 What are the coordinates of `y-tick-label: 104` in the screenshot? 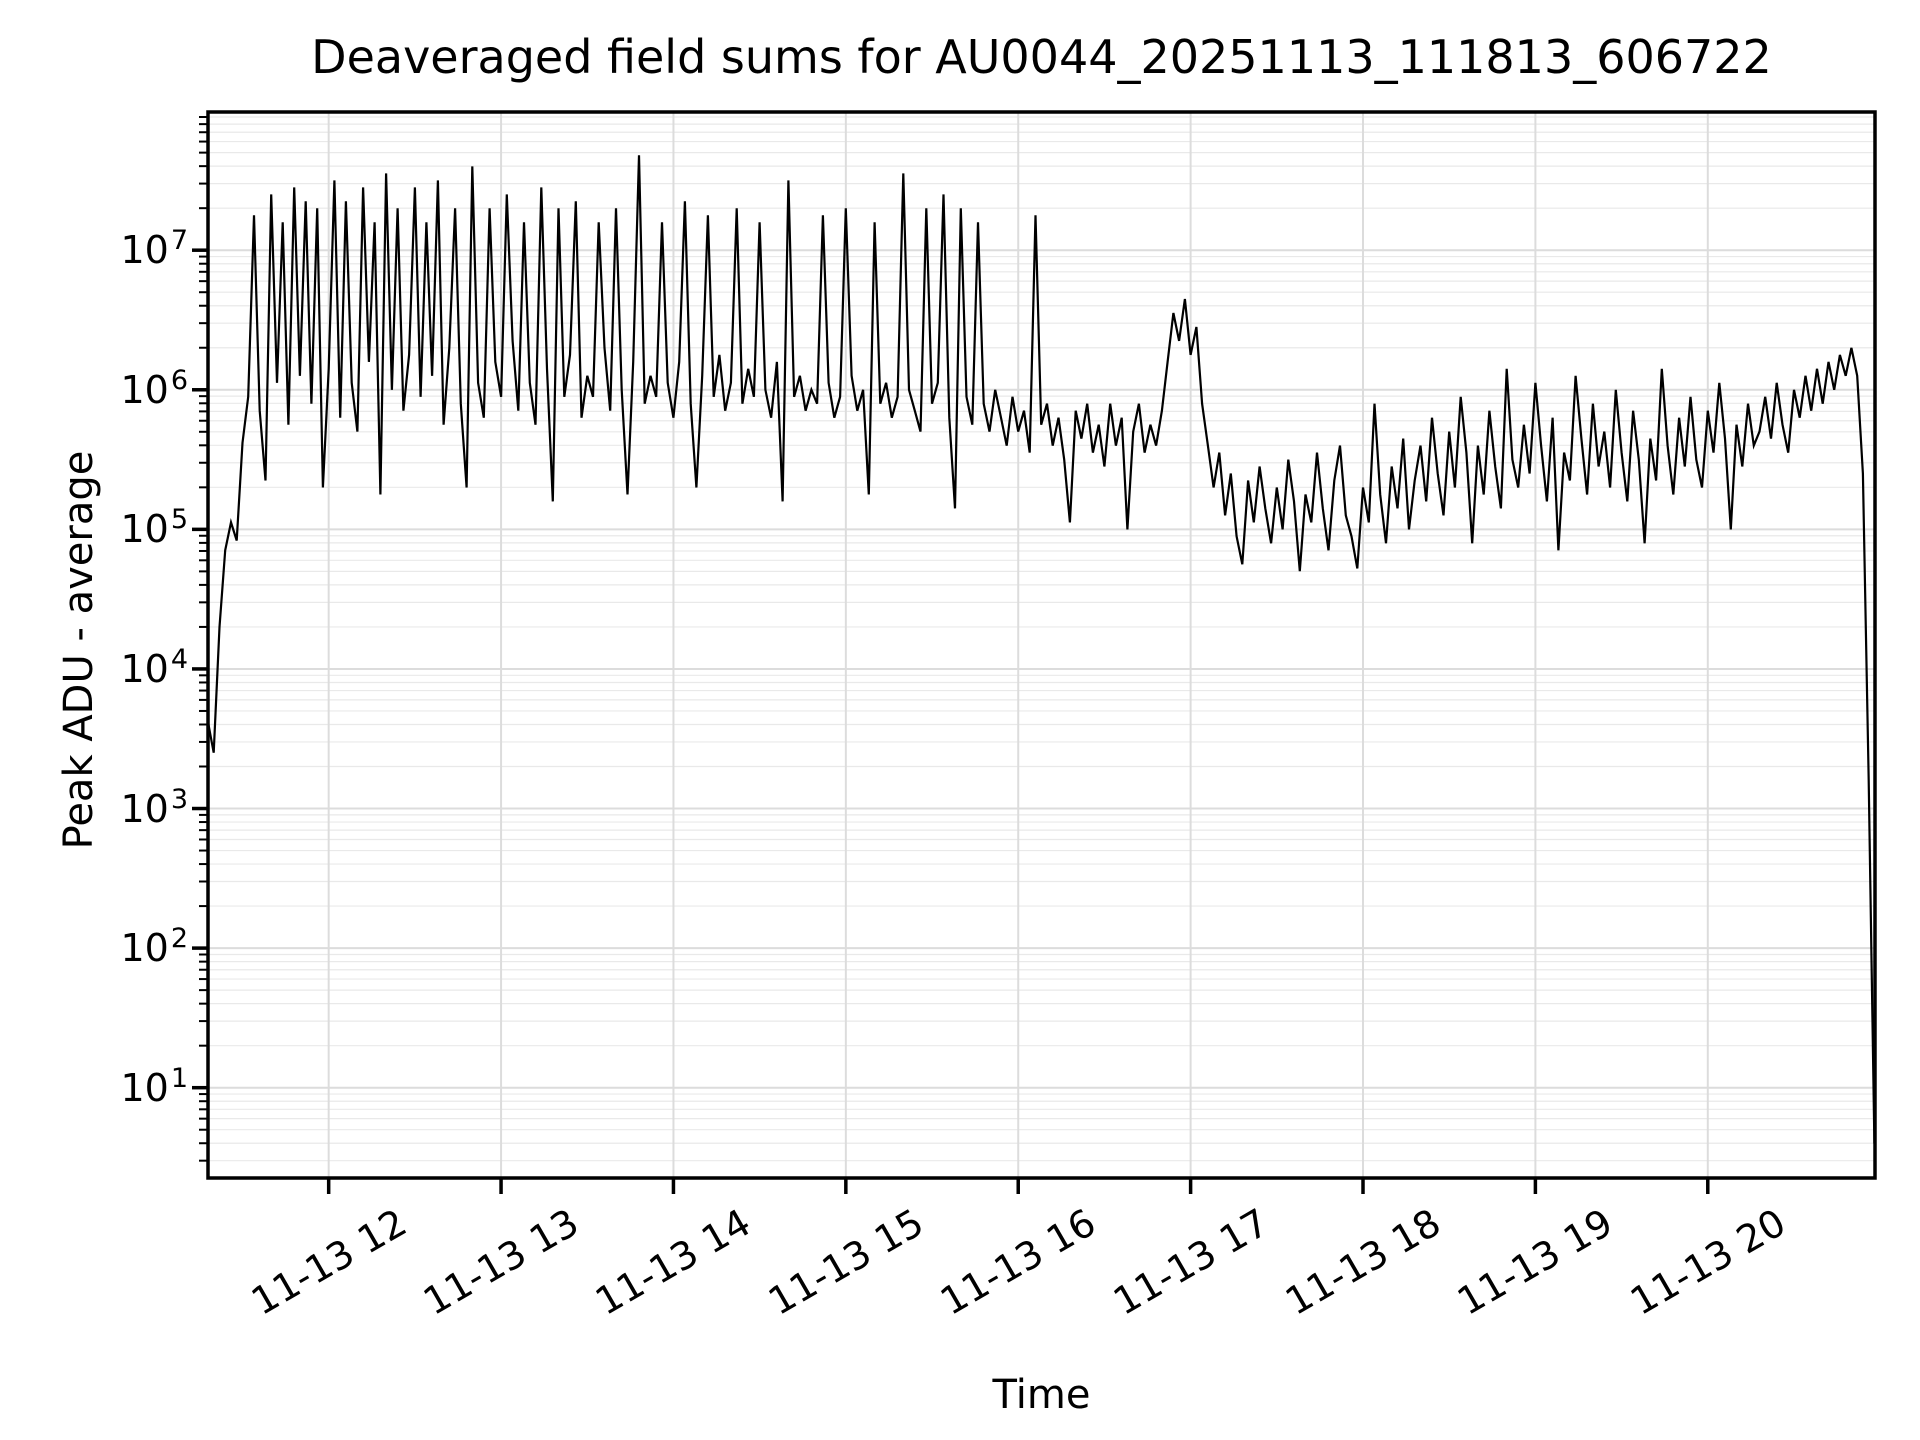 It's located at (113, 669).